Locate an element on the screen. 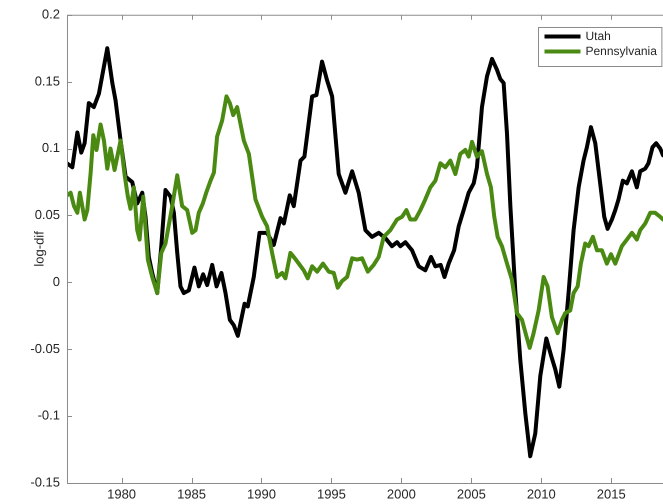  legend-label: Utah is located at coordinates (598, 35).